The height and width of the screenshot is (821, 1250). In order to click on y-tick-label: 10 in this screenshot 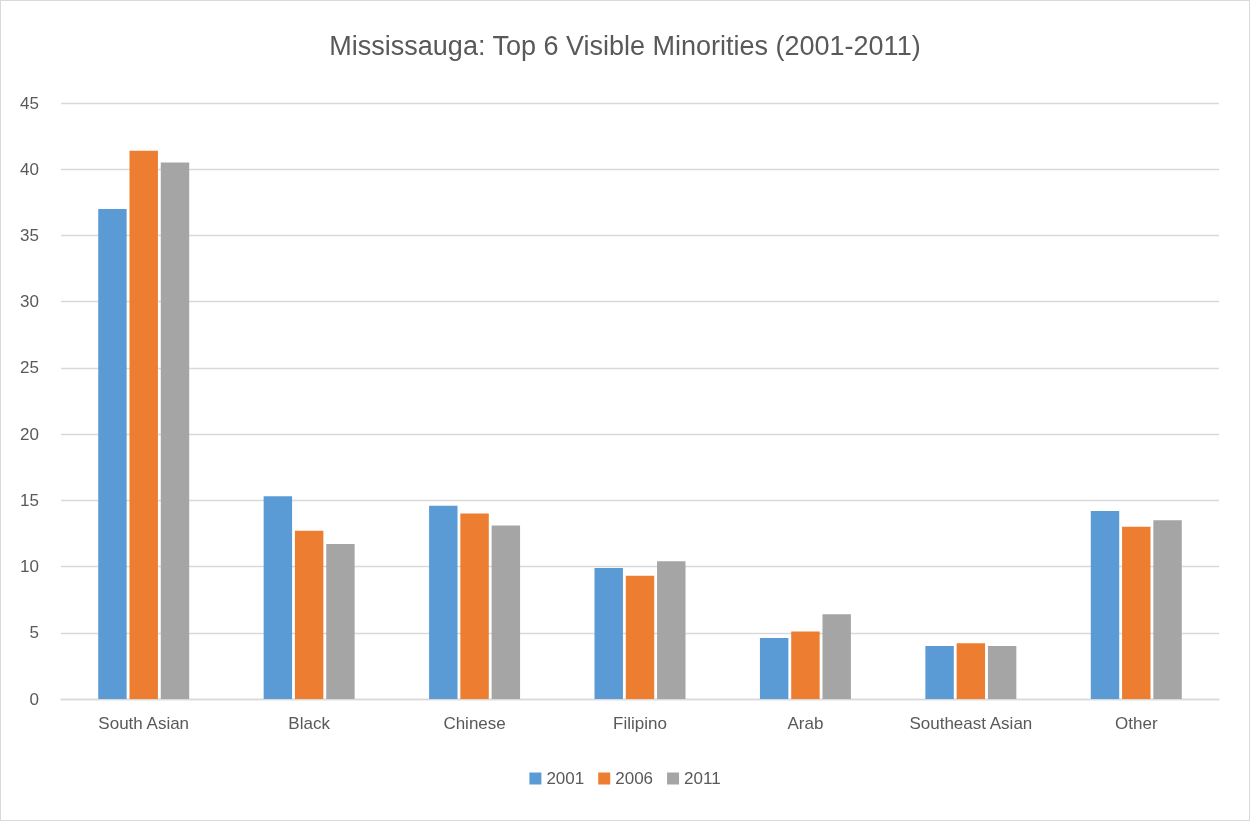, I will do `click(29, 567)`.